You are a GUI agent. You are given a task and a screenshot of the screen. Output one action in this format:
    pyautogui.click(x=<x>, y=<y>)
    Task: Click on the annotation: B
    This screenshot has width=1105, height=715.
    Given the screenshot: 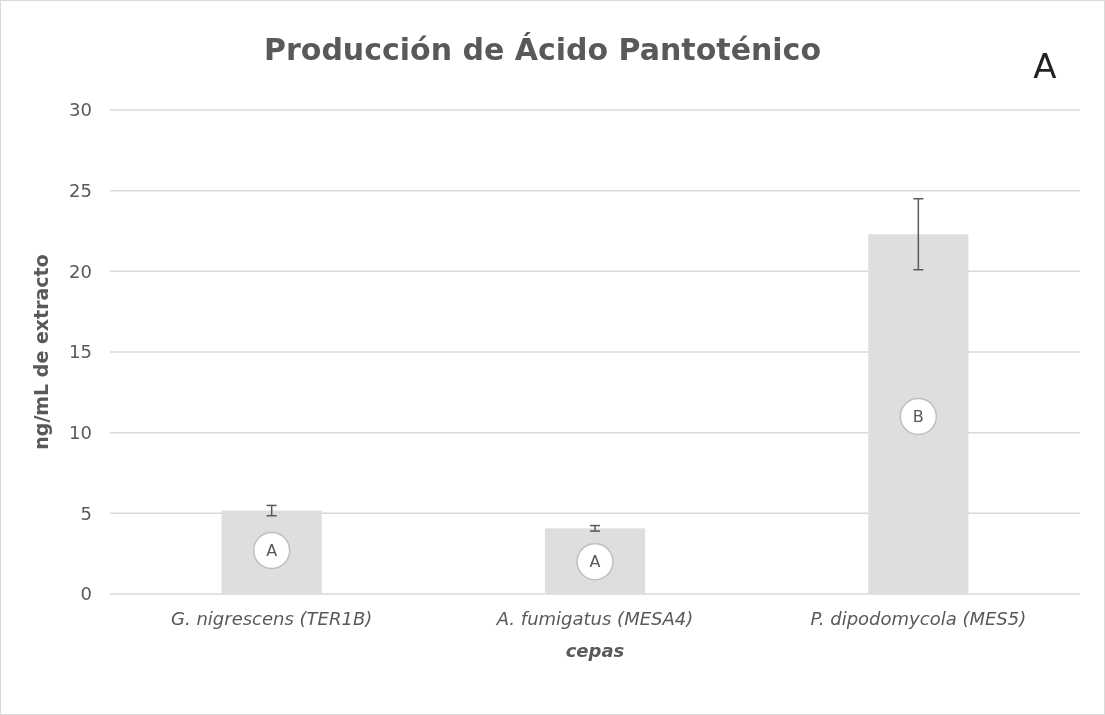 What is the action you would take?
    pyautogui.click(x=918, y=417)
    